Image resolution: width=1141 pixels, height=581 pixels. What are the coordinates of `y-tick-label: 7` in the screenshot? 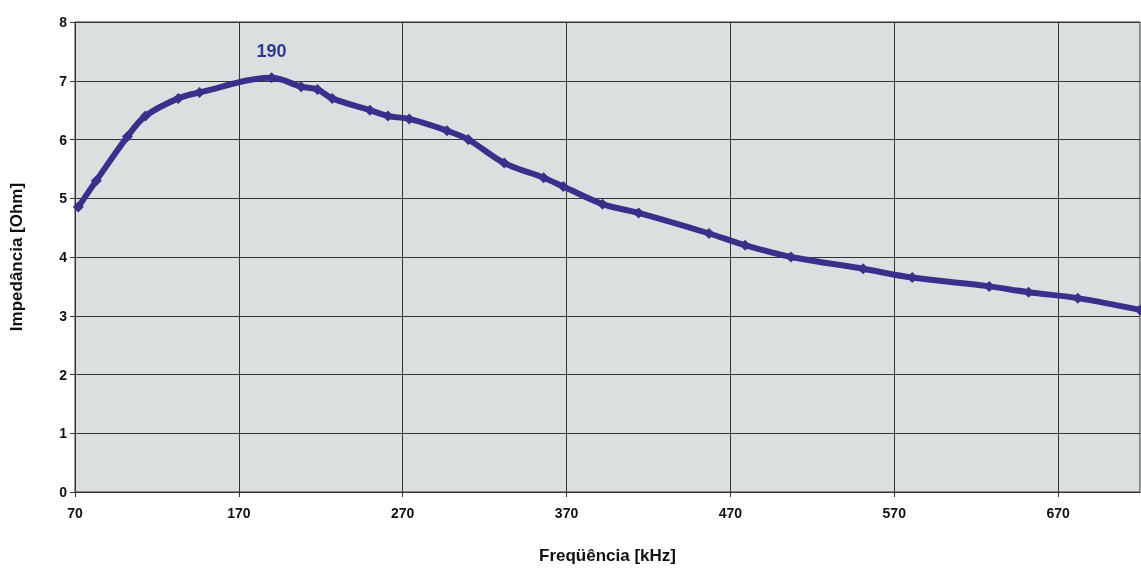 It's located at (63, 80).